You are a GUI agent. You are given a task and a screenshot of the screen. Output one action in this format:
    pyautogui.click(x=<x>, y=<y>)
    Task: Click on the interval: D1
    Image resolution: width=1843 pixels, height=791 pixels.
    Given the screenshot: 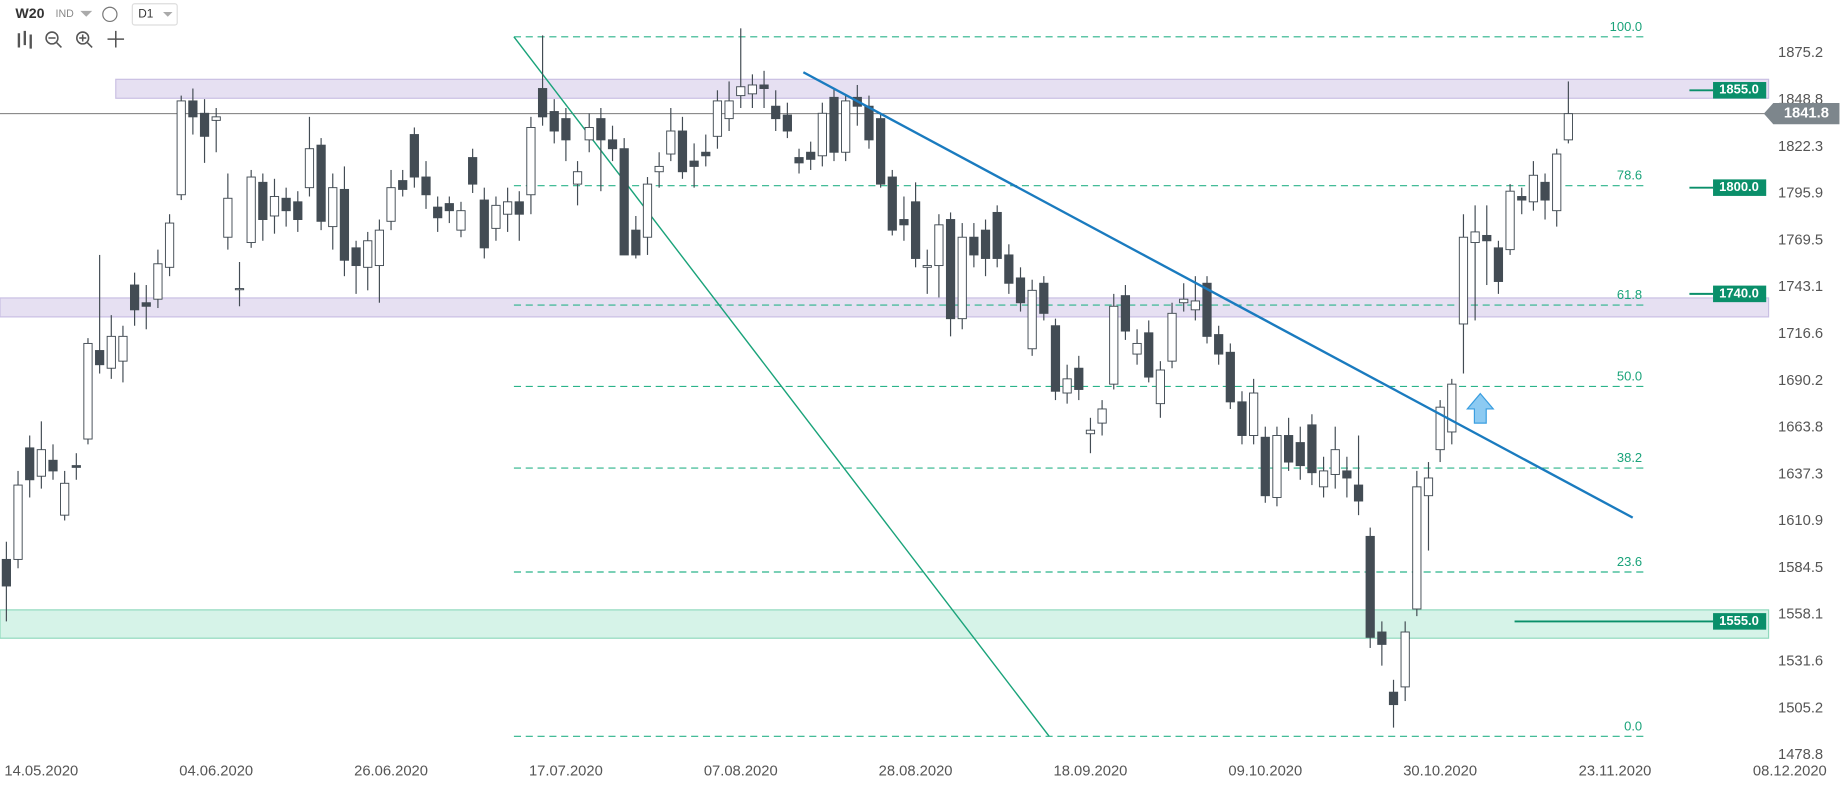 What is the action you would take?
    pyautogui.click(x=145, y=13)
    